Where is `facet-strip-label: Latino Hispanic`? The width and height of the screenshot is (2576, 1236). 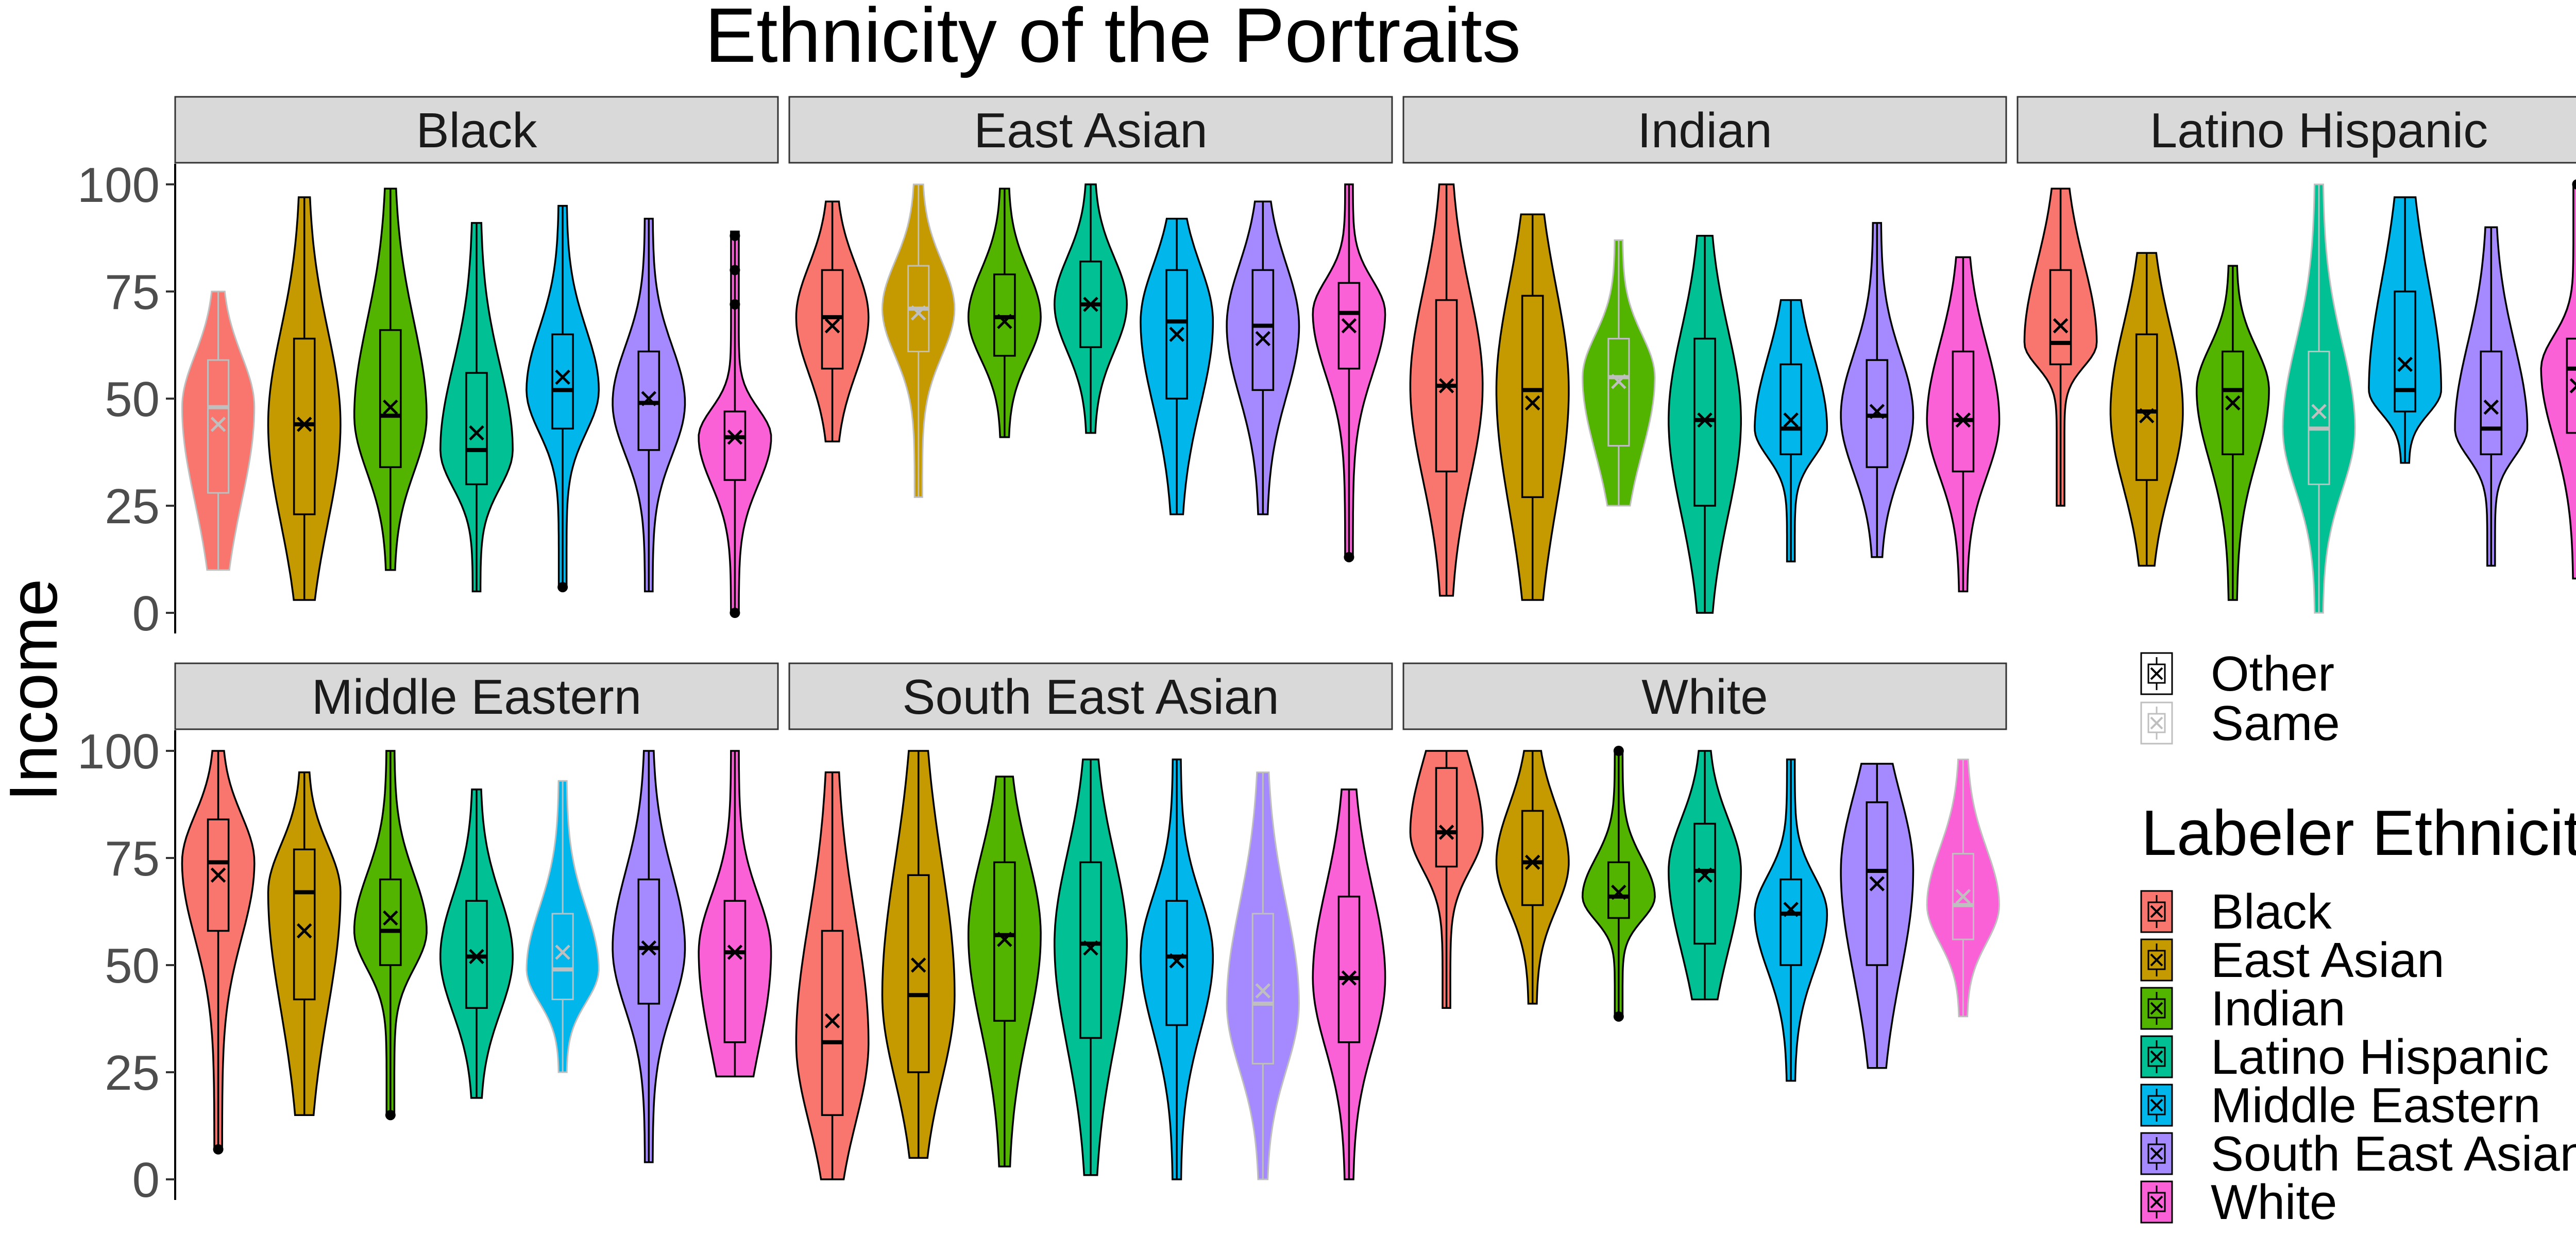
facet-strip-label: Latino Hispanic is located at coordinates (2319, 130).